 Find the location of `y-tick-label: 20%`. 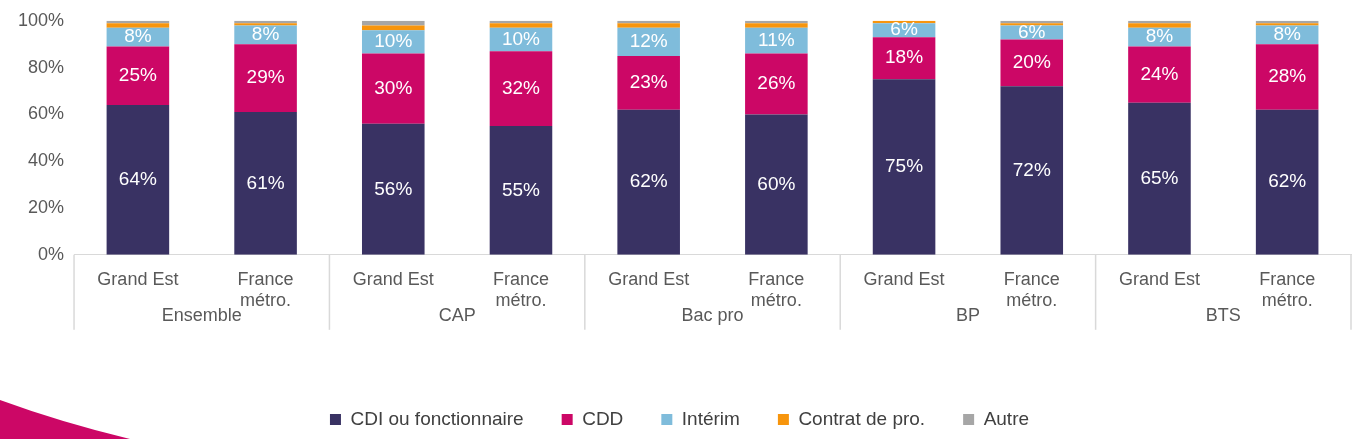

y-tick-label: 20% is located at coordinates (46, 206).